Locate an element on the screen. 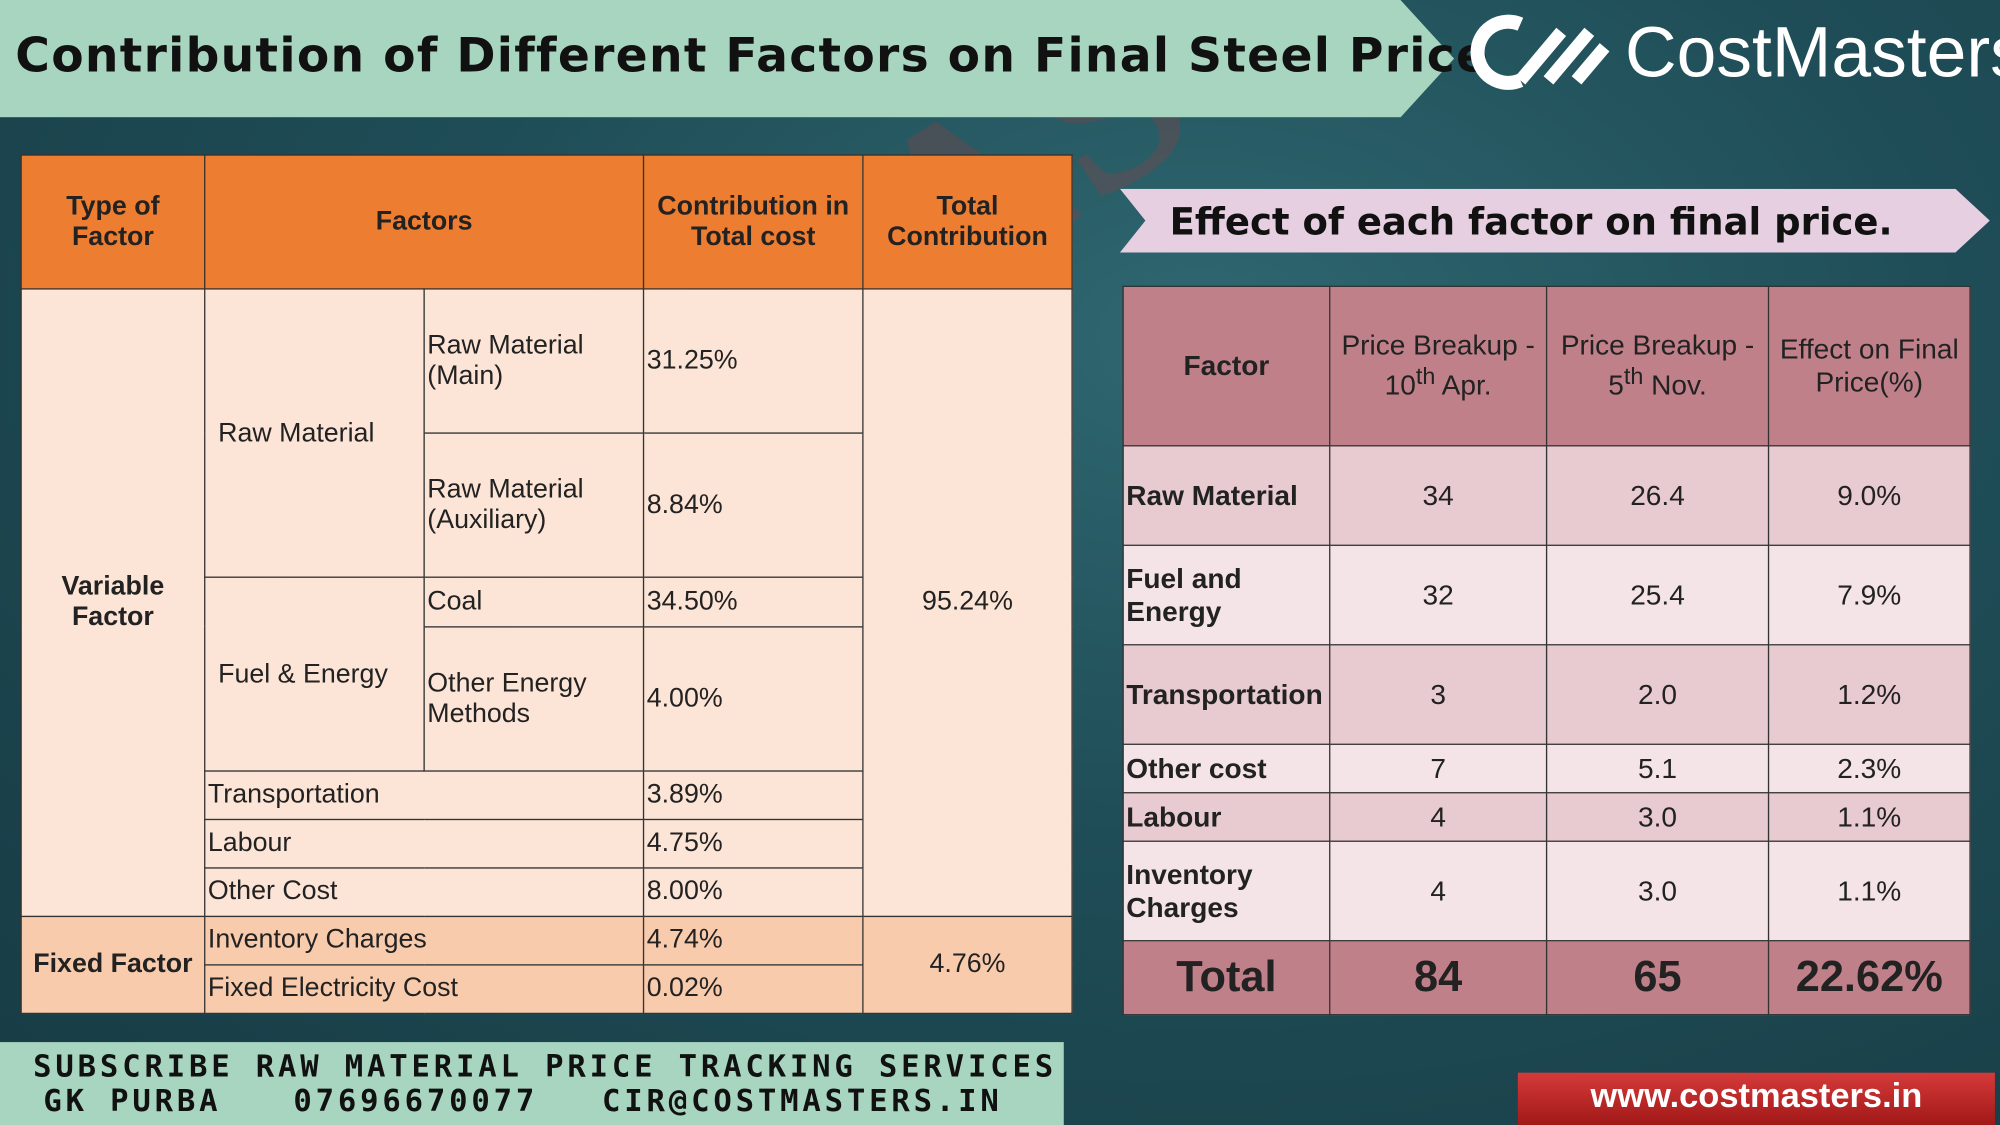  url-banner is located at coordinates (1756, 1098).